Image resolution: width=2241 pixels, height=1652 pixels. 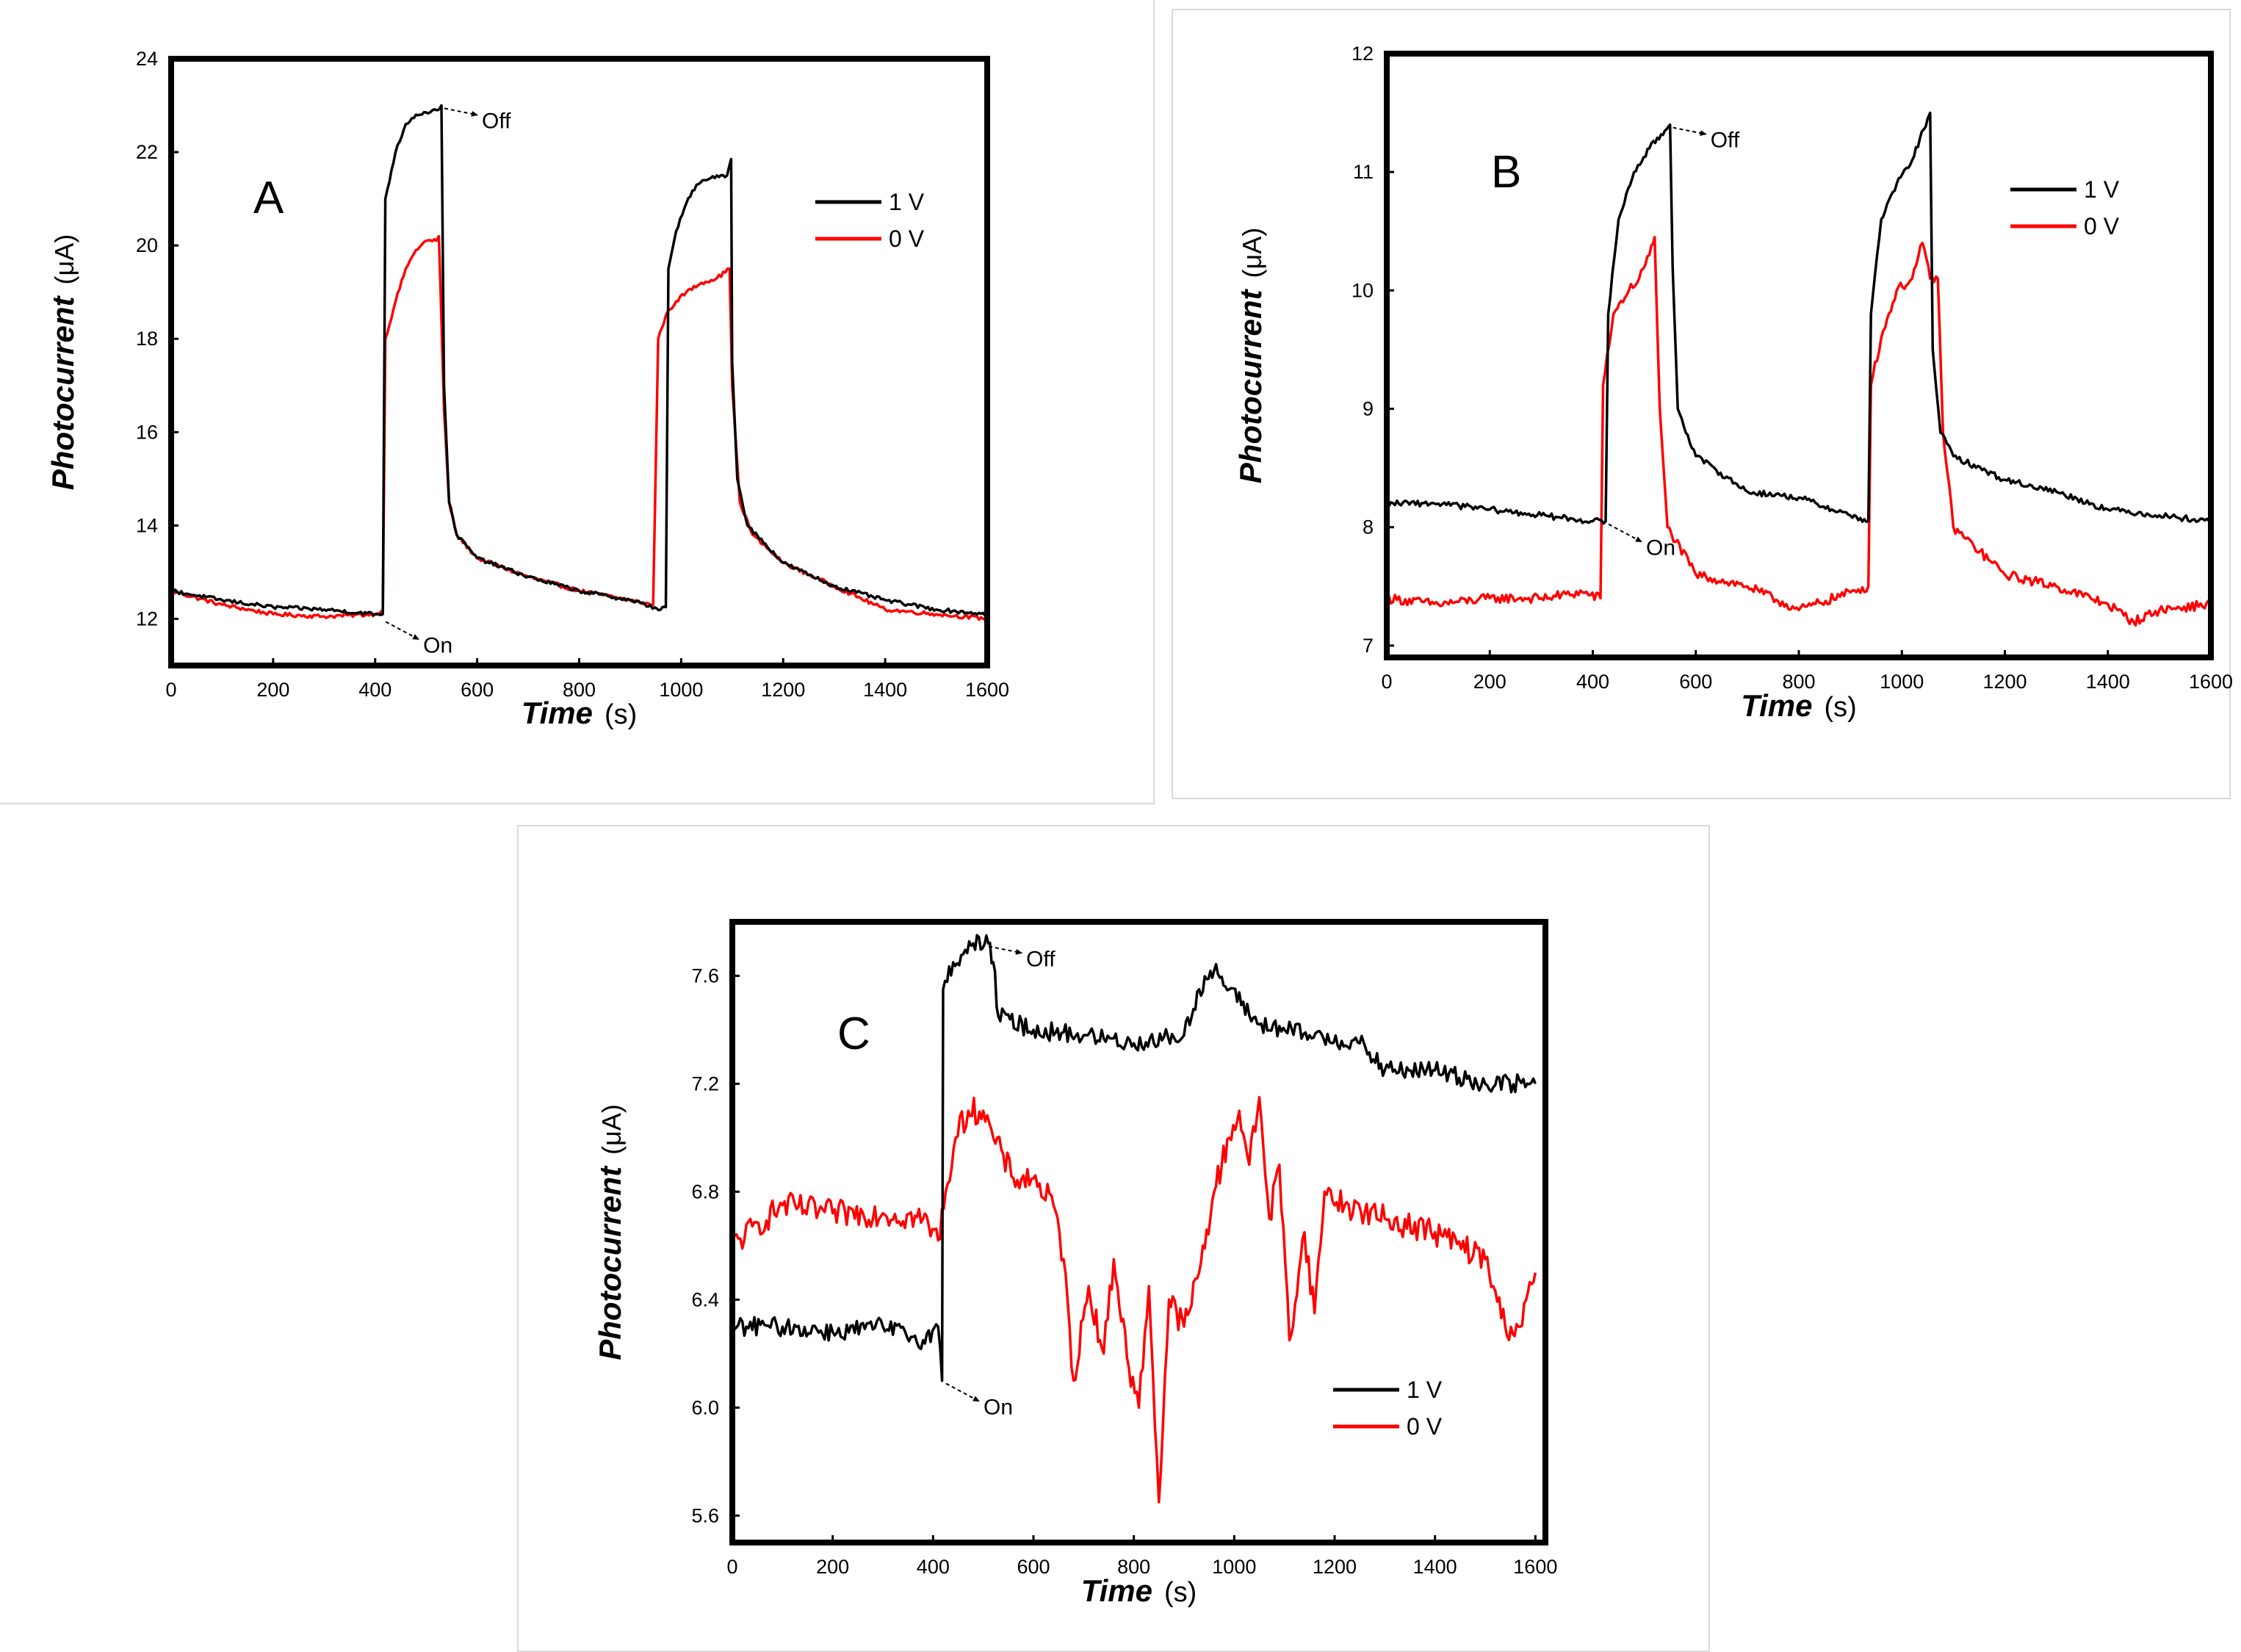 What do you see at coordinates (1033, 1567) in the screenshot?
I see `x-tick-label-c: 600` at bounding box center [1033, 1567].